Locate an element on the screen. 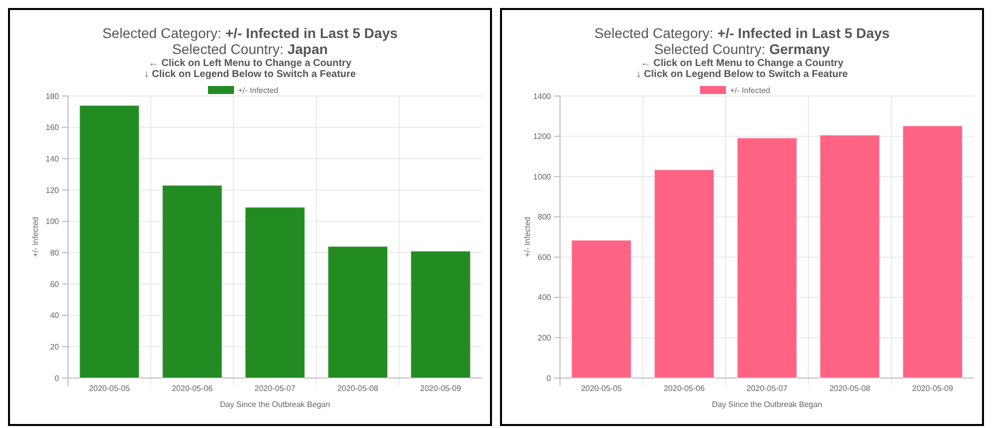 The height and width of the screenshot is (428, 992). text: +/- Infected is located at coordinates (750, 90).